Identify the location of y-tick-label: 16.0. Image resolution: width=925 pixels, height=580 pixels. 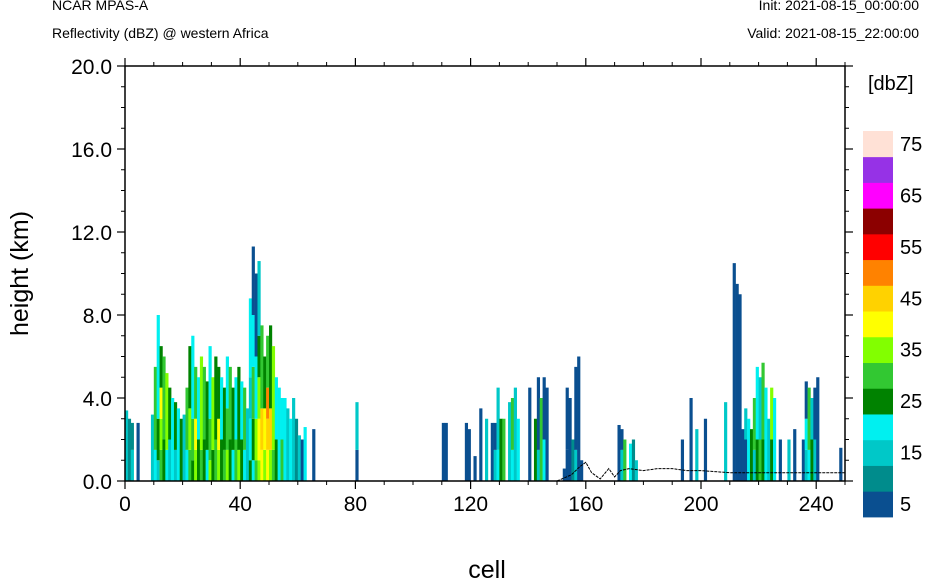
(91, 150).